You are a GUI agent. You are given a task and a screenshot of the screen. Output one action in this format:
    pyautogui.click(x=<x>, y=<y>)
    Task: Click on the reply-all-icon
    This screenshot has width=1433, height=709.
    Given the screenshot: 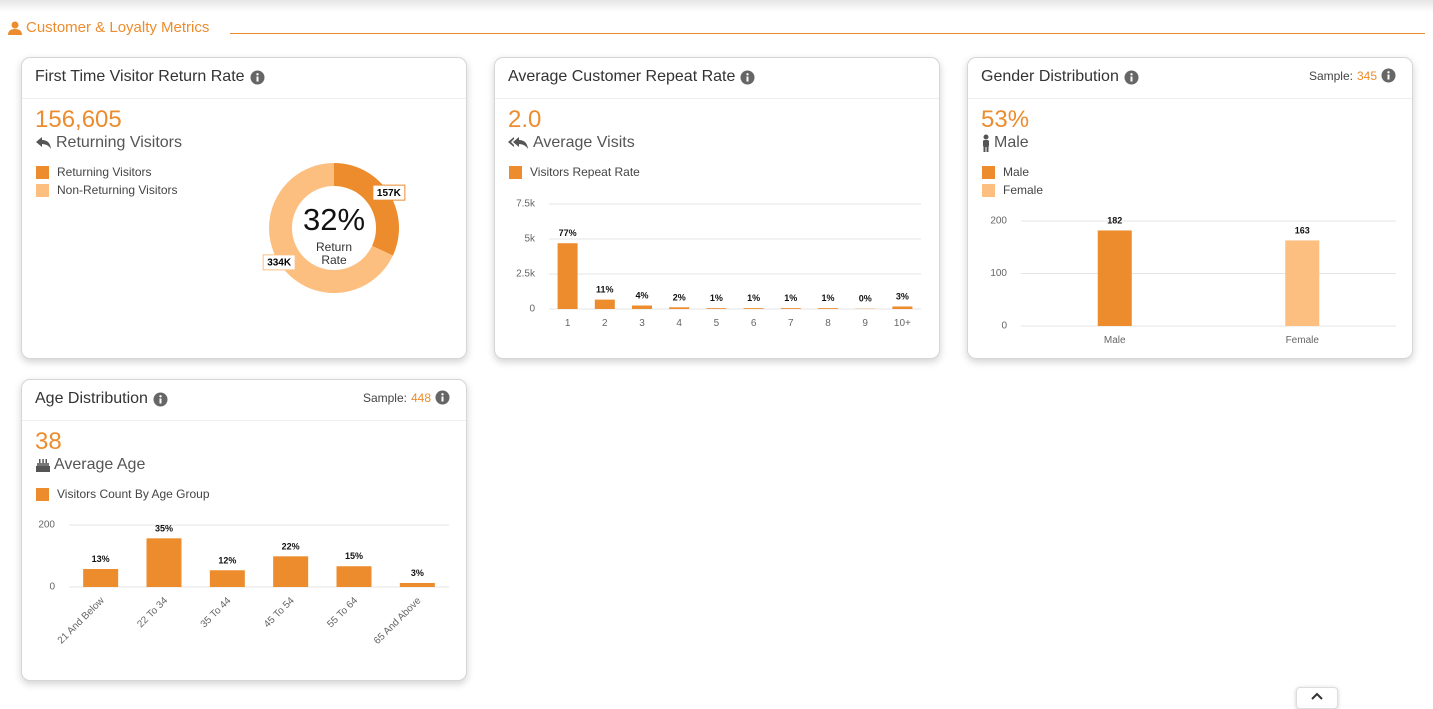 What is the action you would take?
    pyautogui.click(x=519, y=143)
    